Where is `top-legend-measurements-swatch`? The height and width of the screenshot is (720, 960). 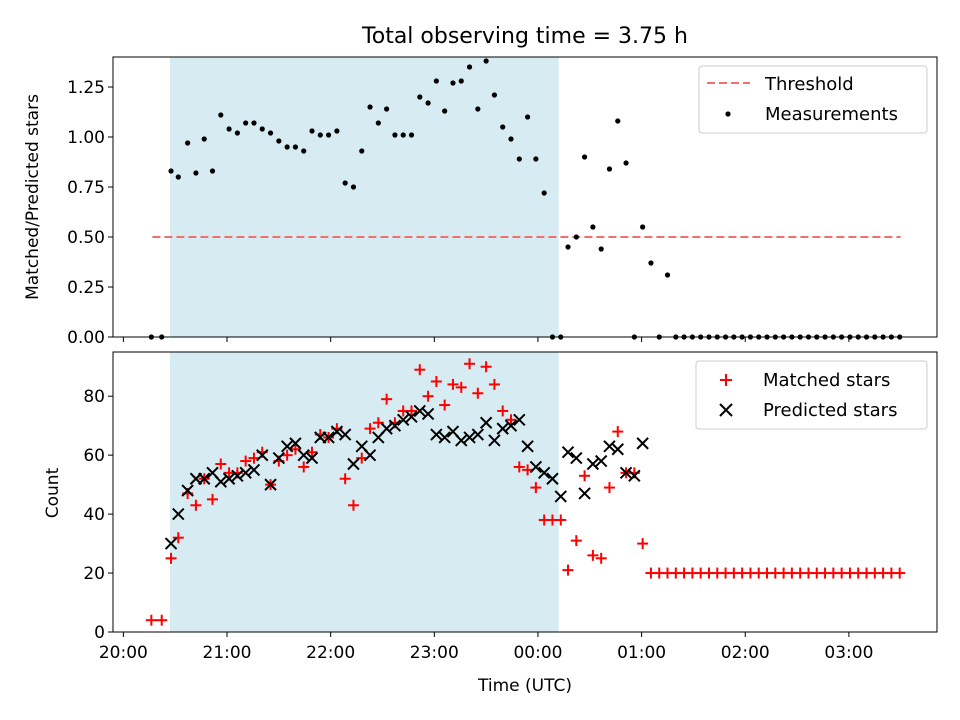 top-legend-measurements-swatch is located at coordinates (728, 114).